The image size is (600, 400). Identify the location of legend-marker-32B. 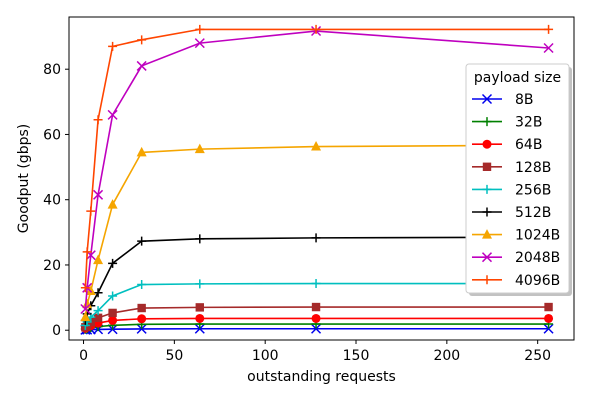
(487, 122).